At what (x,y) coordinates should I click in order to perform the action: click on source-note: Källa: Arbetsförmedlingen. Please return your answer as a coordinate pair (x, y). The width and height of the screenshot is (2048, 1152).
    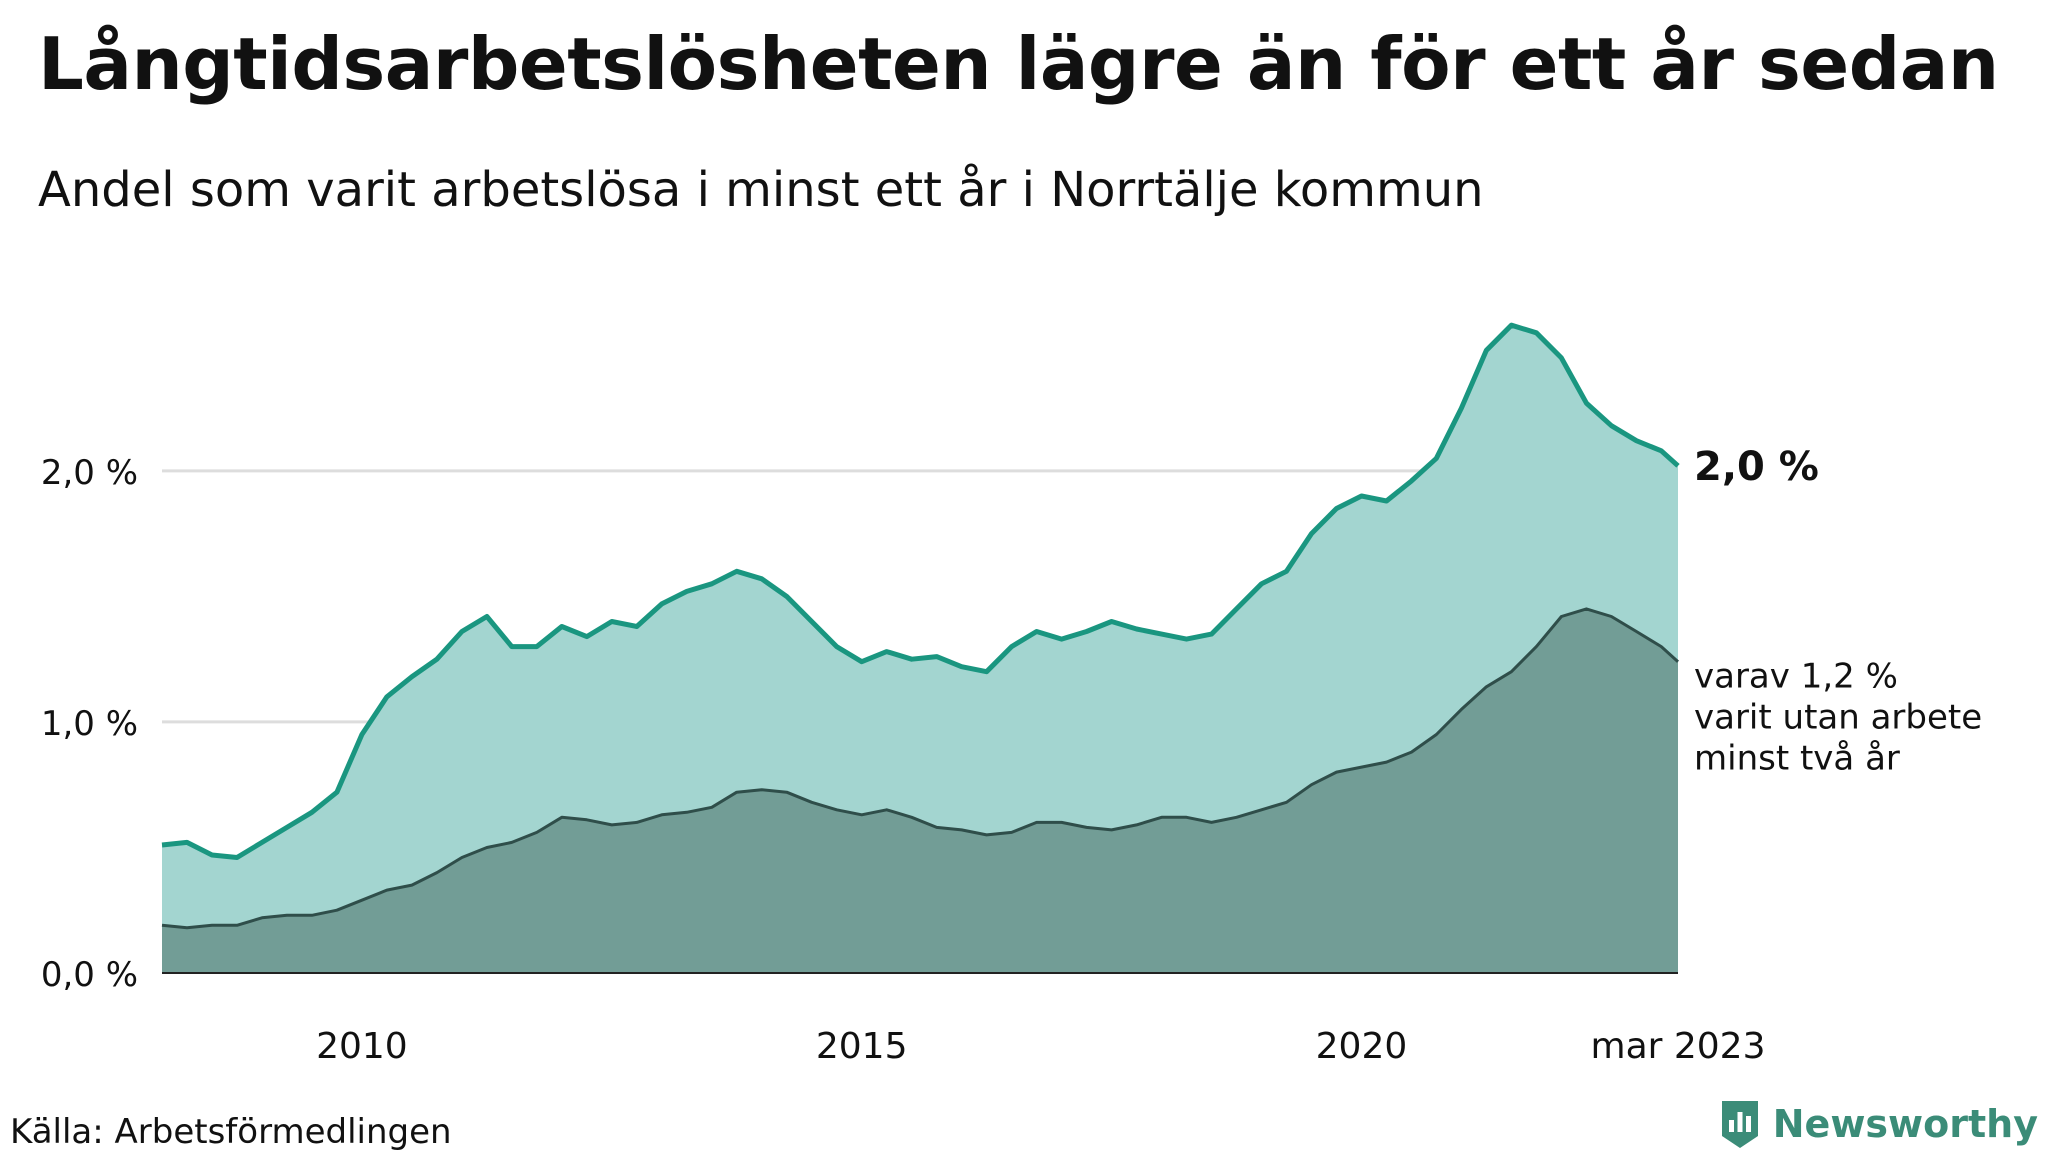
    Looking at the image, I should click on (231, 1132).